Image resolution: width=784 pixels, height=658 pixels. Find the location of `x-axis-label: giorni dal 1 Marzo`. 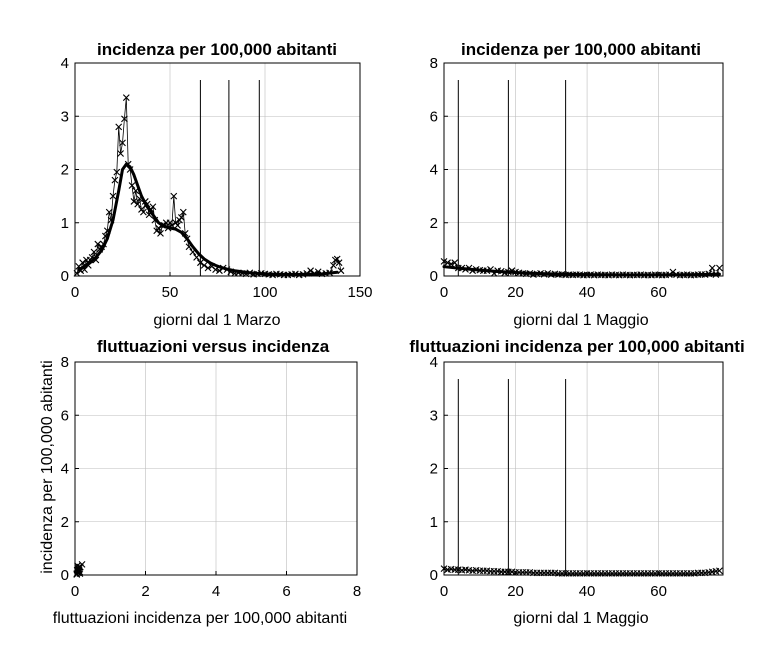

x-axis-label: giorni dal 1 Marzo is located at coordinates (216, 320).